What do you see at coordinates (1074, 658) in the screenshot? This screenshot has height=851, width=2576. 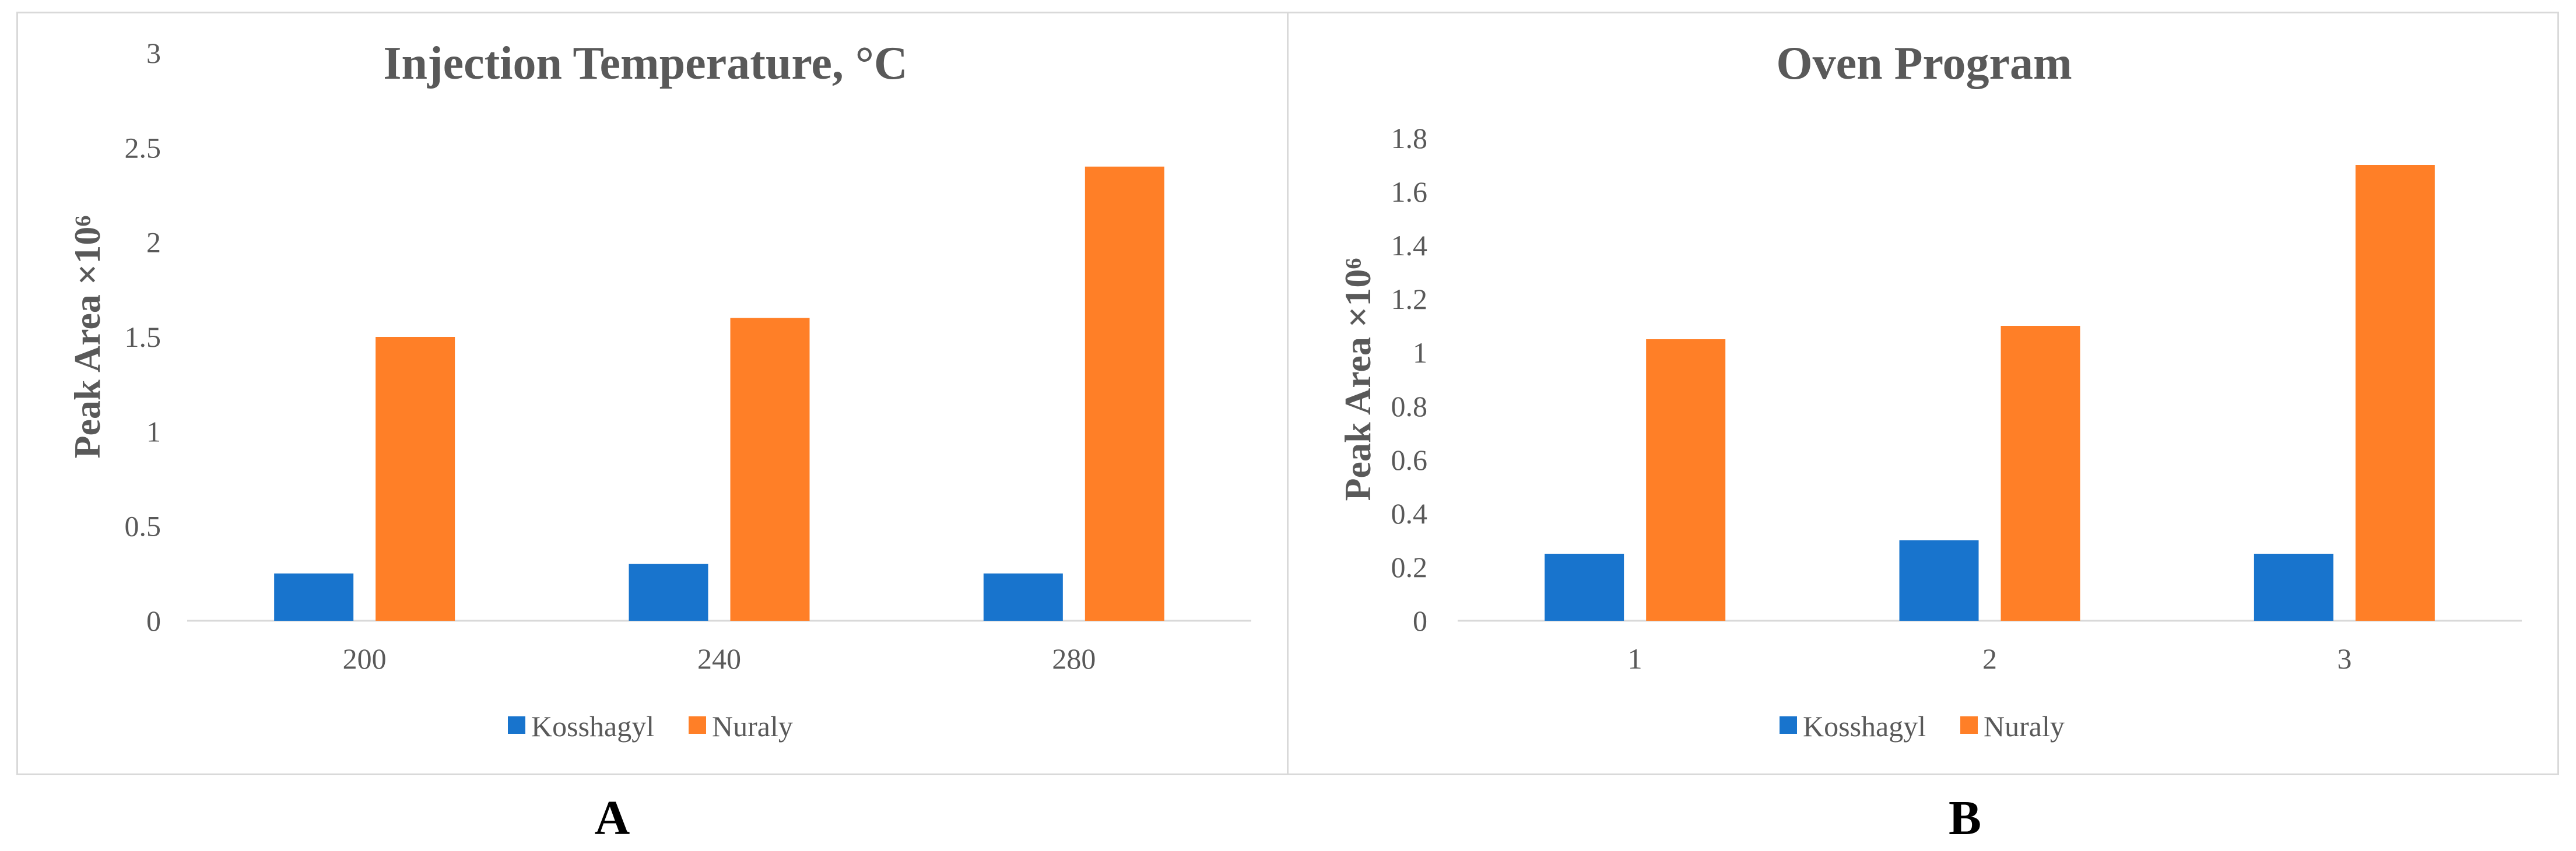 I see `x-tick-label: 280` at bounding box center [1074, 658].